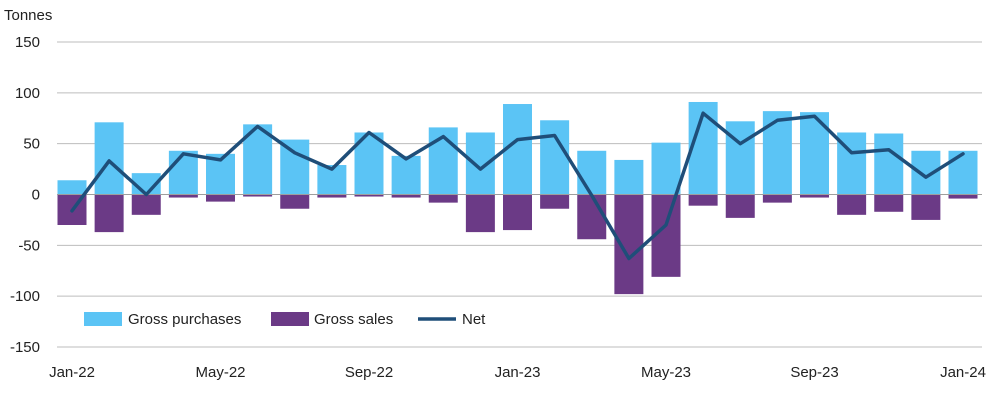  I want to click on y-axis-unit-label: Tonnes, so click(28, 15).